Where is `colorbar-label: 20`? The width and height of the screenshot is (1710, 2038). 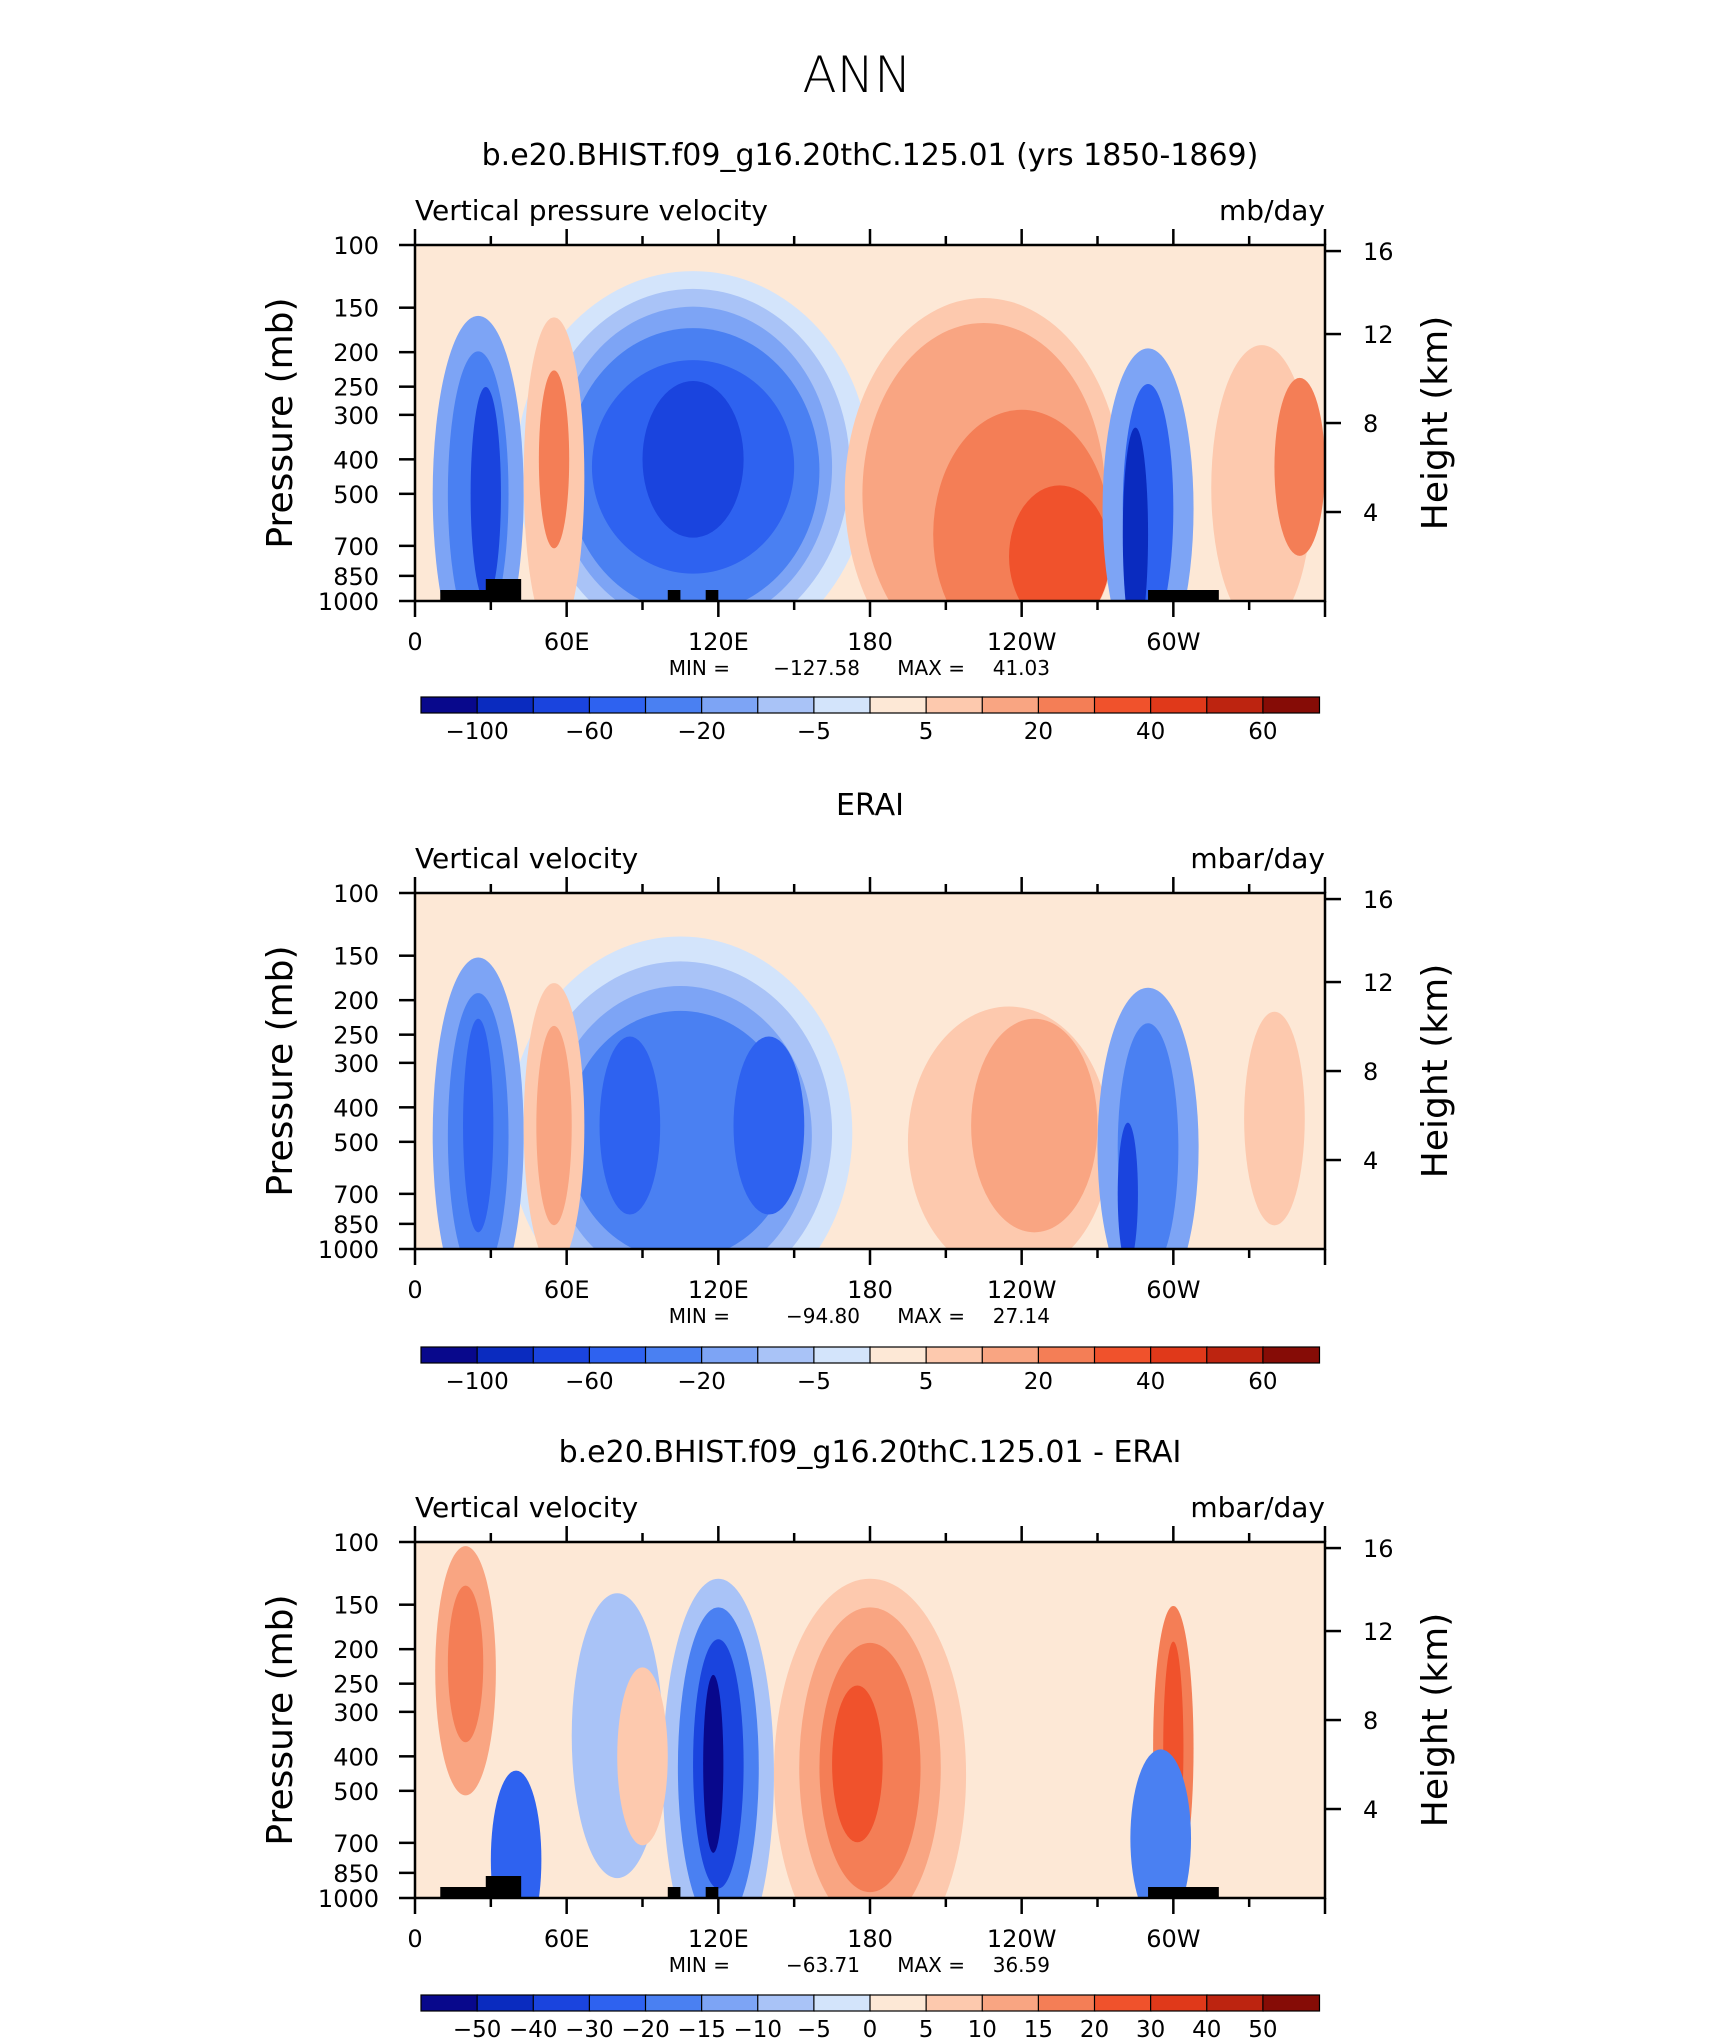 colorbar-label: 20 is located at coordinates (1038, 1382).